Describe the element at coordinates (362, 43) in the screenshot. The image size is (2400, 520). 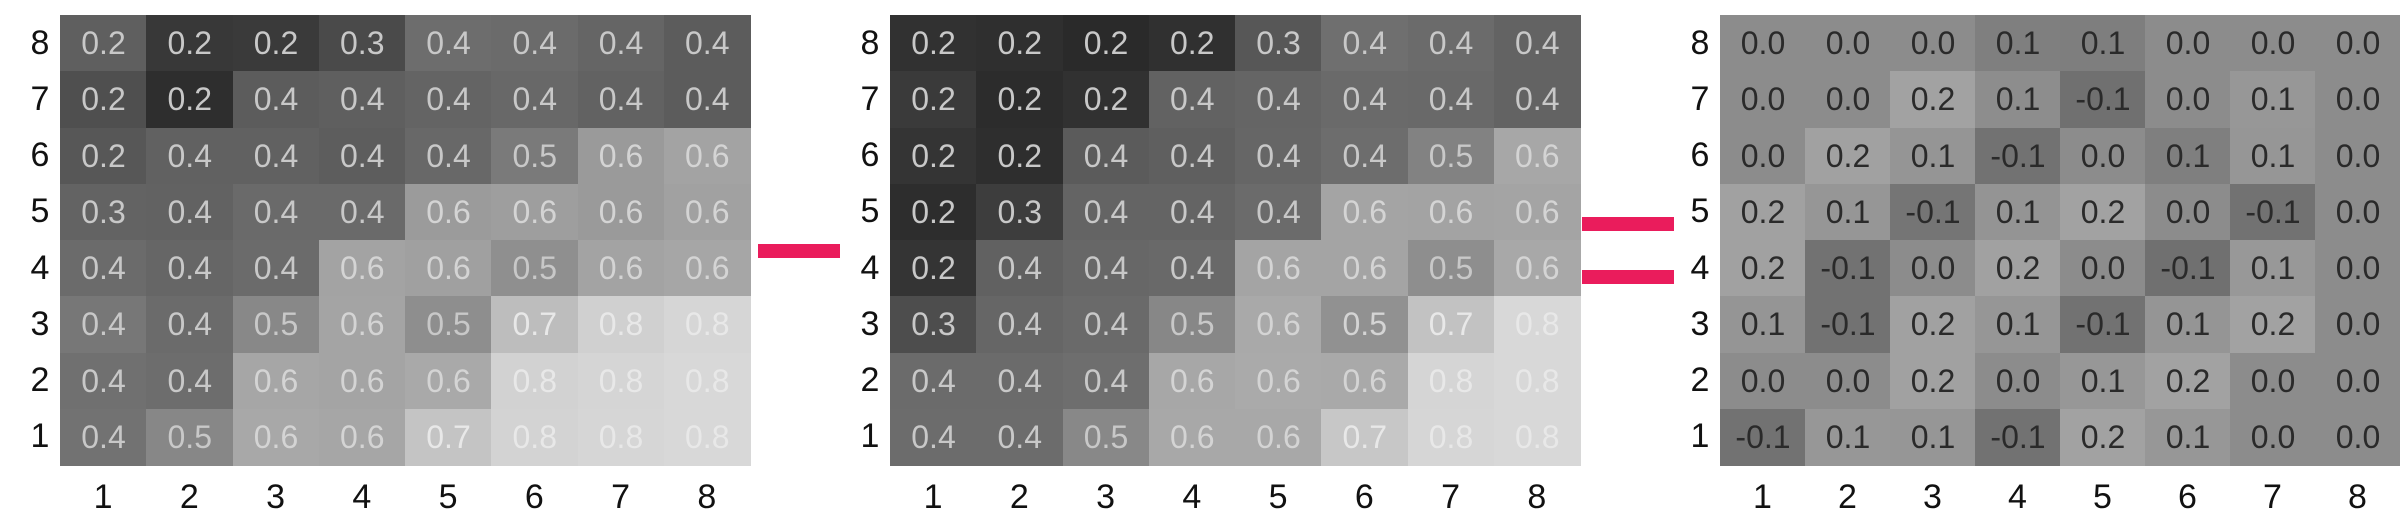
I see `left-cell: 0.3` at that location.